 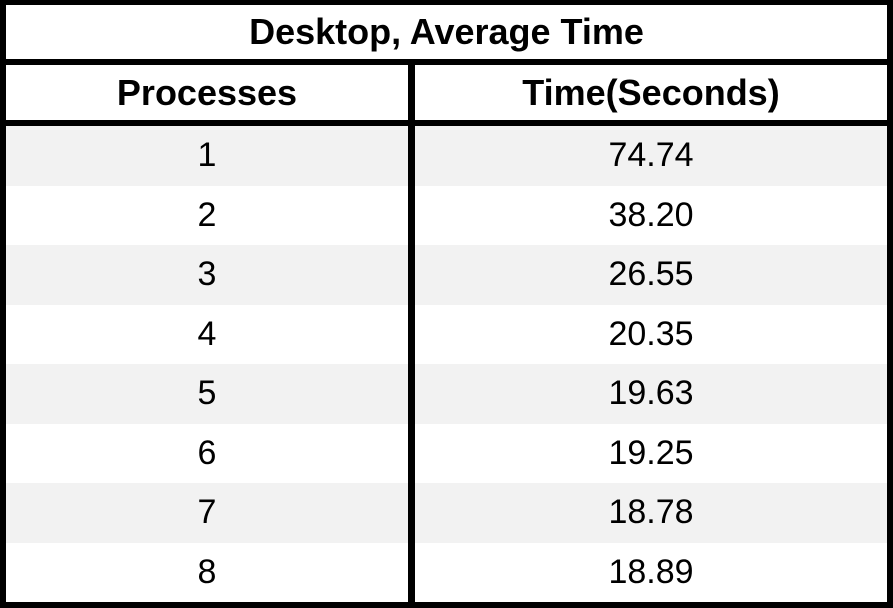 I want to click on cell-time-seconds: 26.55, so click(x=651, y=275).